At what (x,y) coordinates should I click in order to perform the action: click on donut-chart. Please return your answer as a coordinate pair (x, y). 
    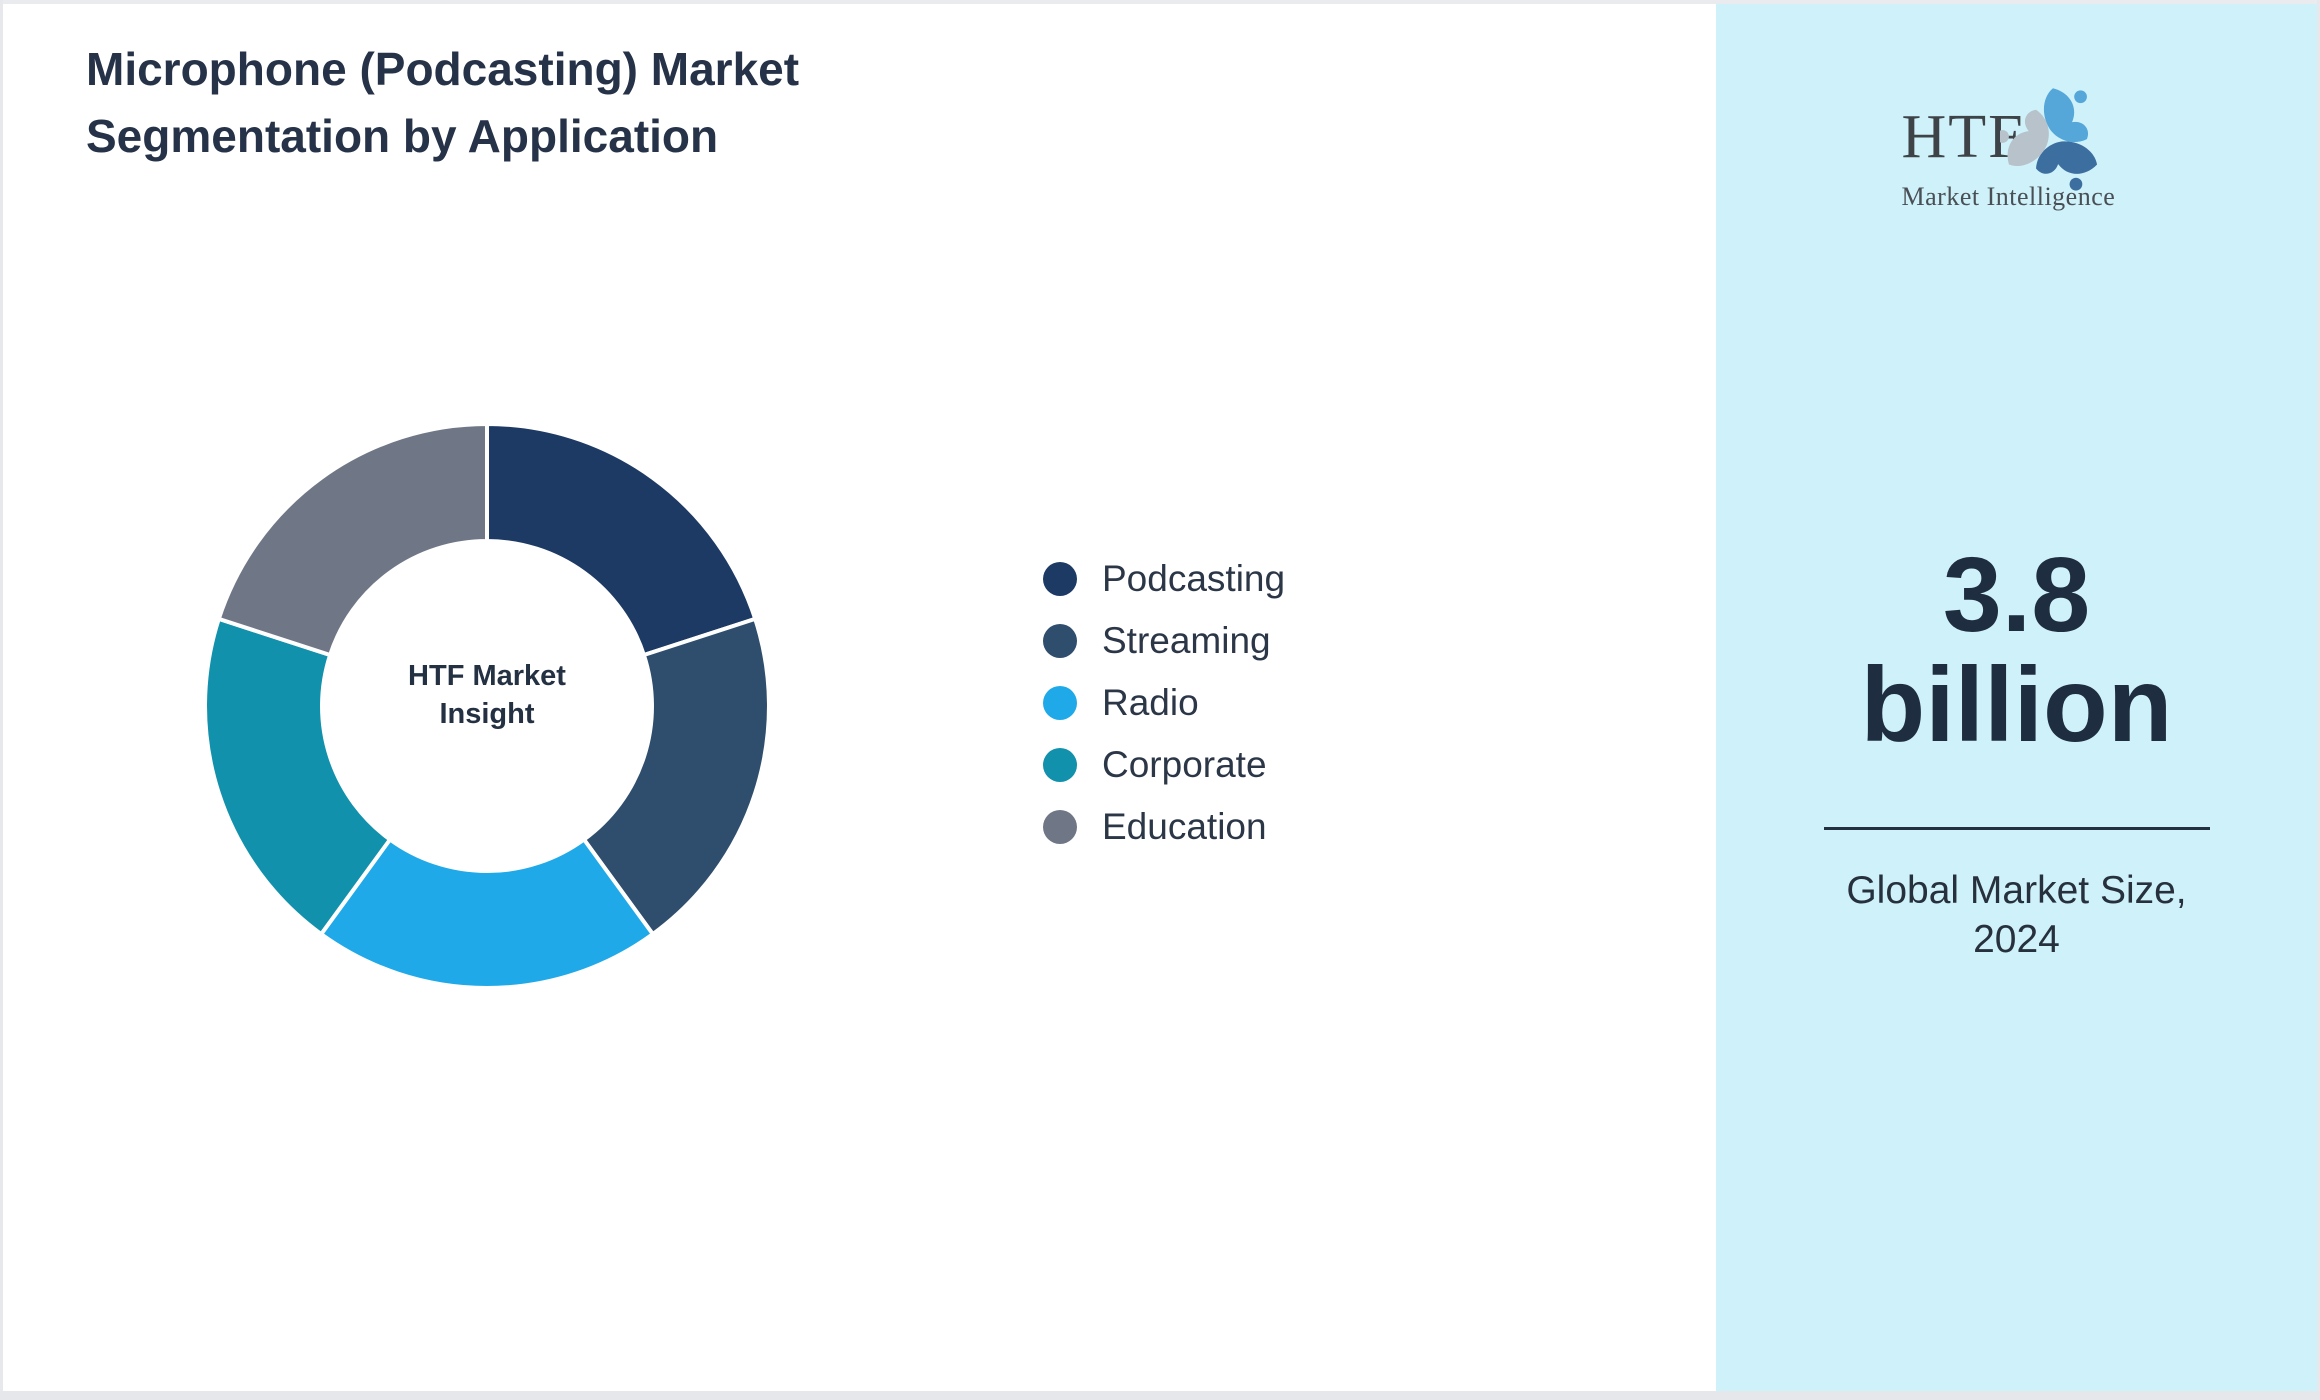
    Looking at the image, I should click on (487, 706).